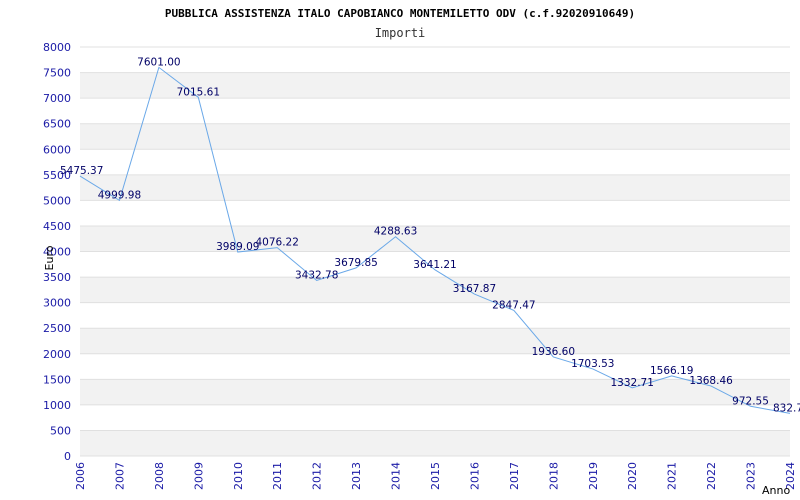 Image resolution: width=800 pixels, height=500 pixels. I want to click on x-tick-label: 2006, so click(80, 476).